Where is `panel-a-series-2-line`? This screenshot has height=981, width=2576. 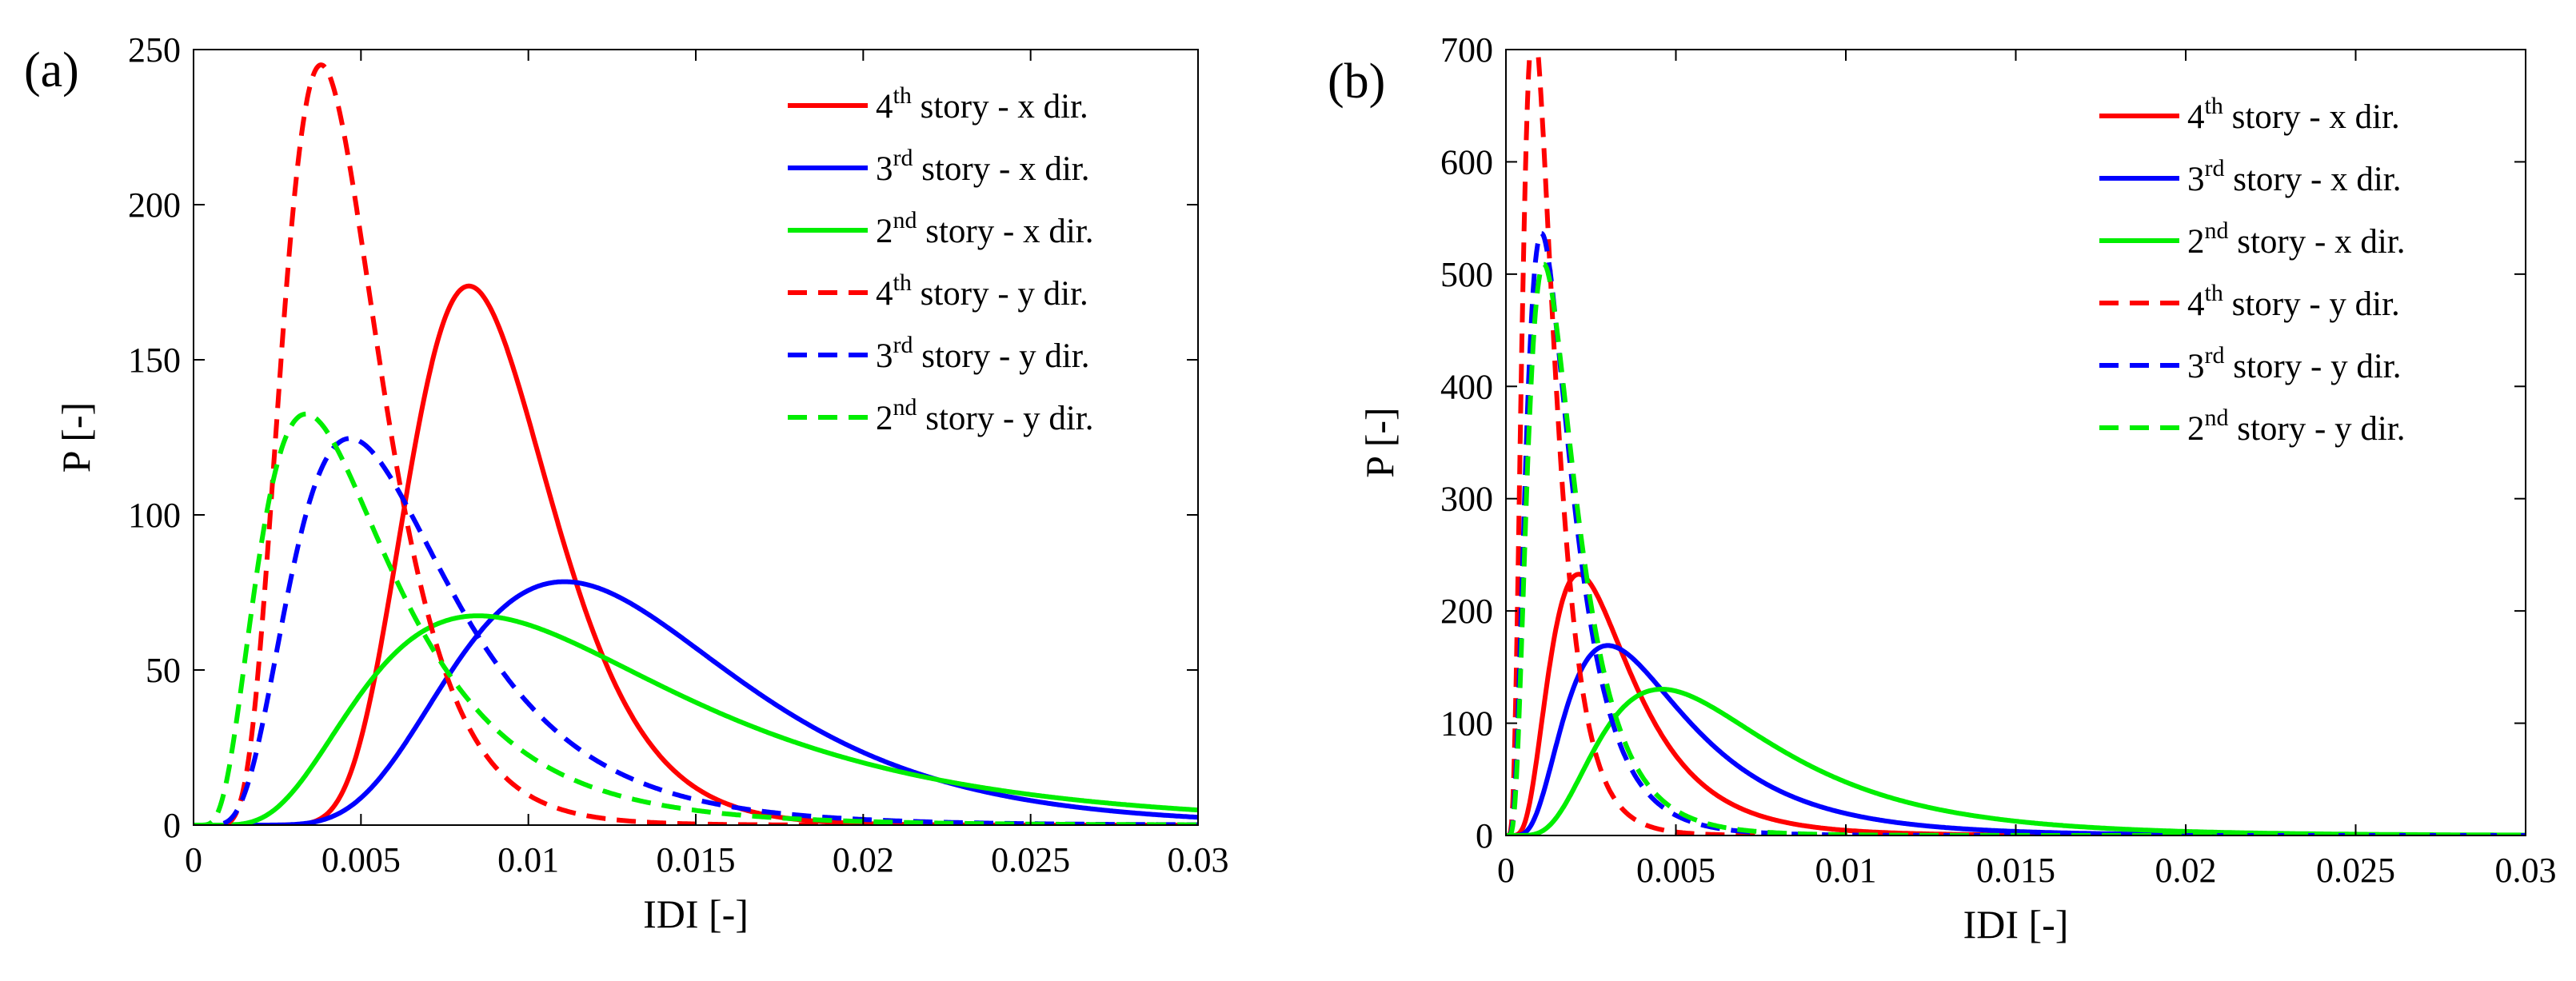
panel-a-series-2-line is located at coordinates (696, 702).